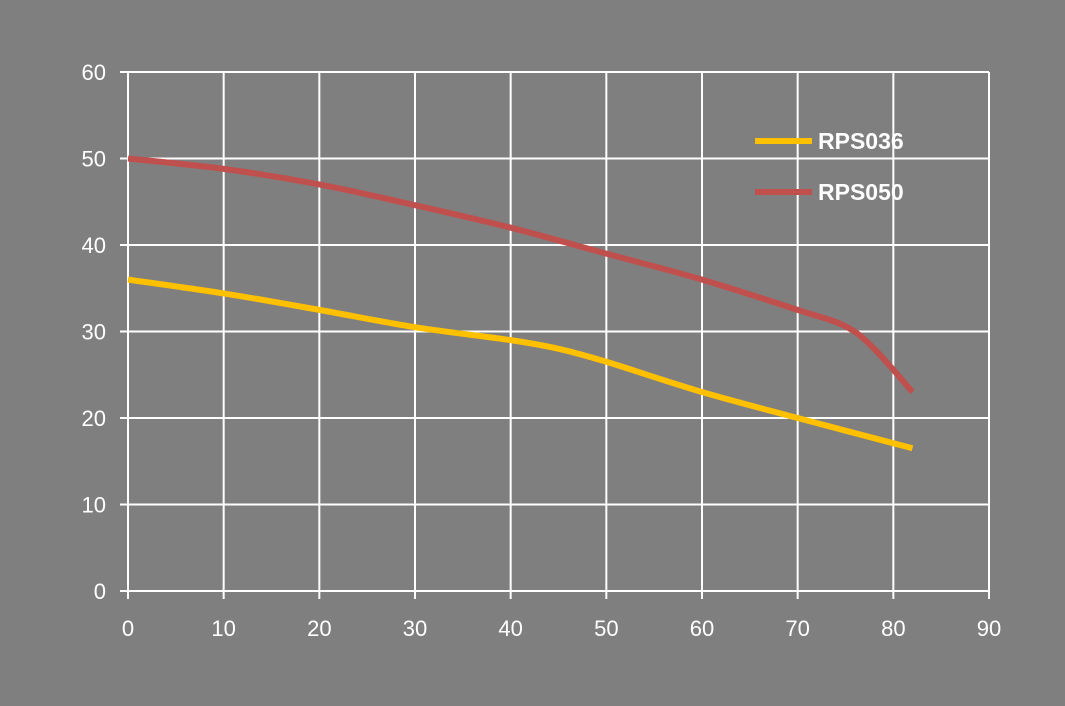  I want to click on x-tick-label: 10, so click(223, 628).